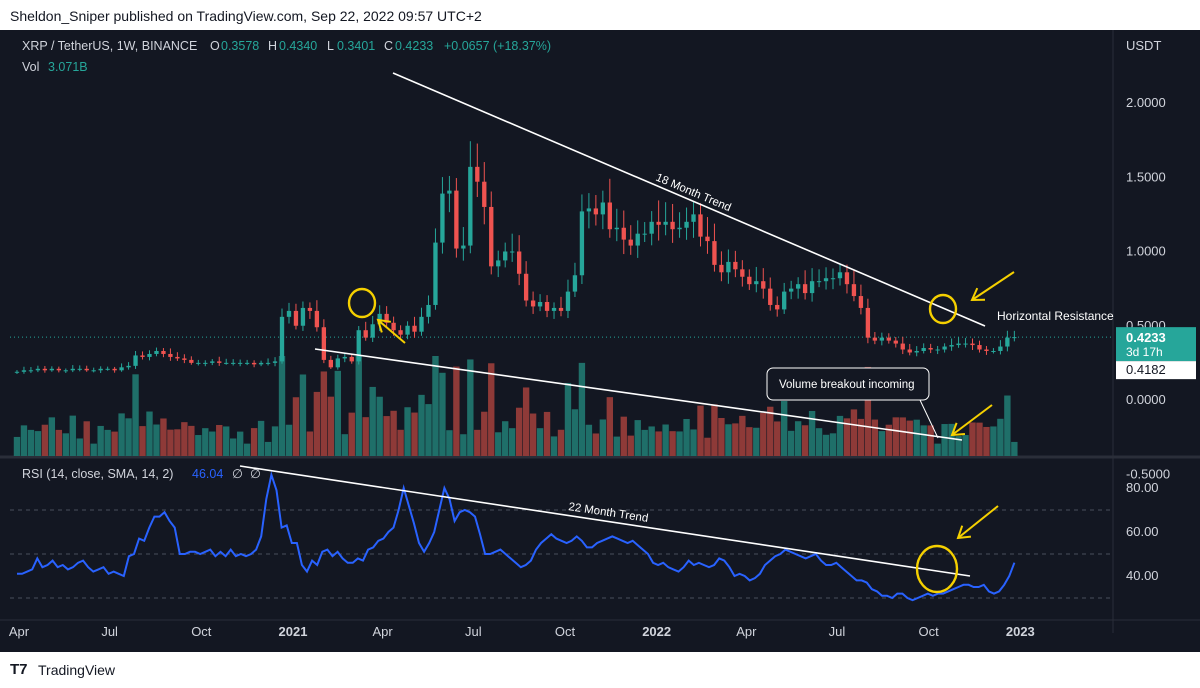  I want to click on pointer-arrow, so click(972, 420).